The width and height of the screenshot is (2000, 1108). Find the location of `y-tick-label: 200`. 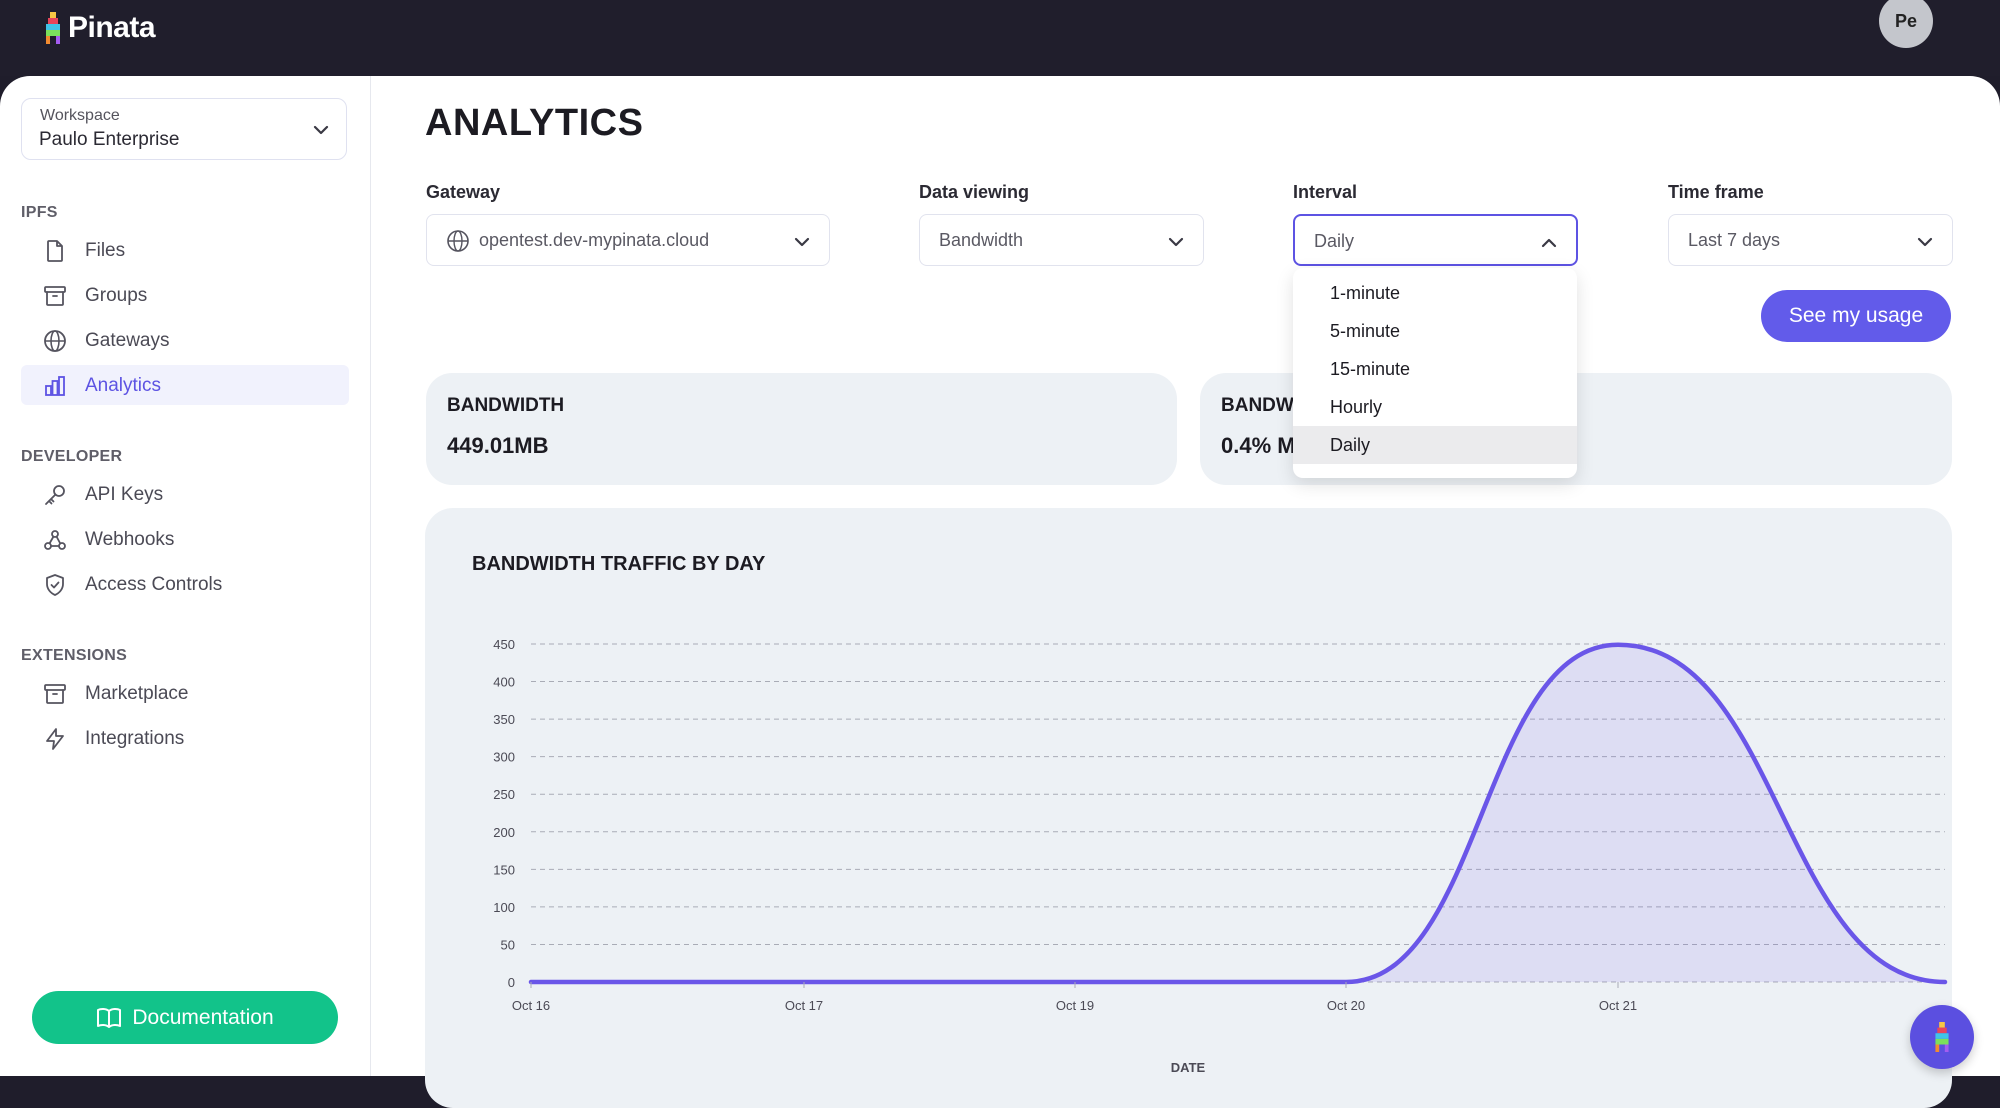

y-tick-label: 200 is located at coordinates (504, 832).